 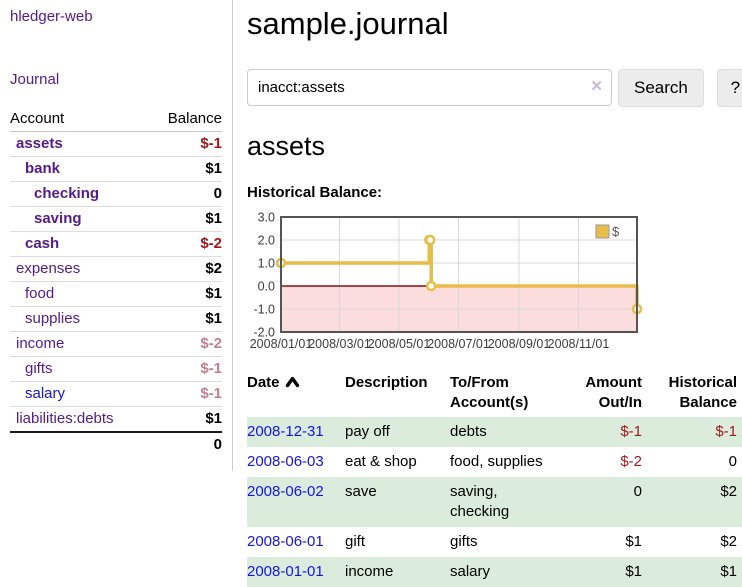 What do you see at coordinates (732, 462) in the screenshot?
I see `register-balance-cell: 0` at bounding box center [732, 462].